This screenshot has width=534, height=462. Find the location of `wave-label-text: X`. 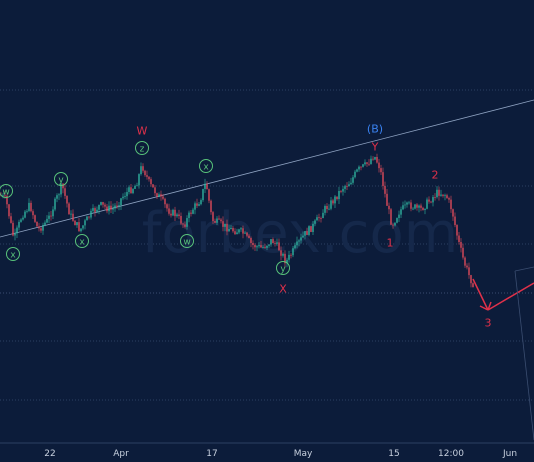

wave-label-text: X is located at coordinates (283, 289).